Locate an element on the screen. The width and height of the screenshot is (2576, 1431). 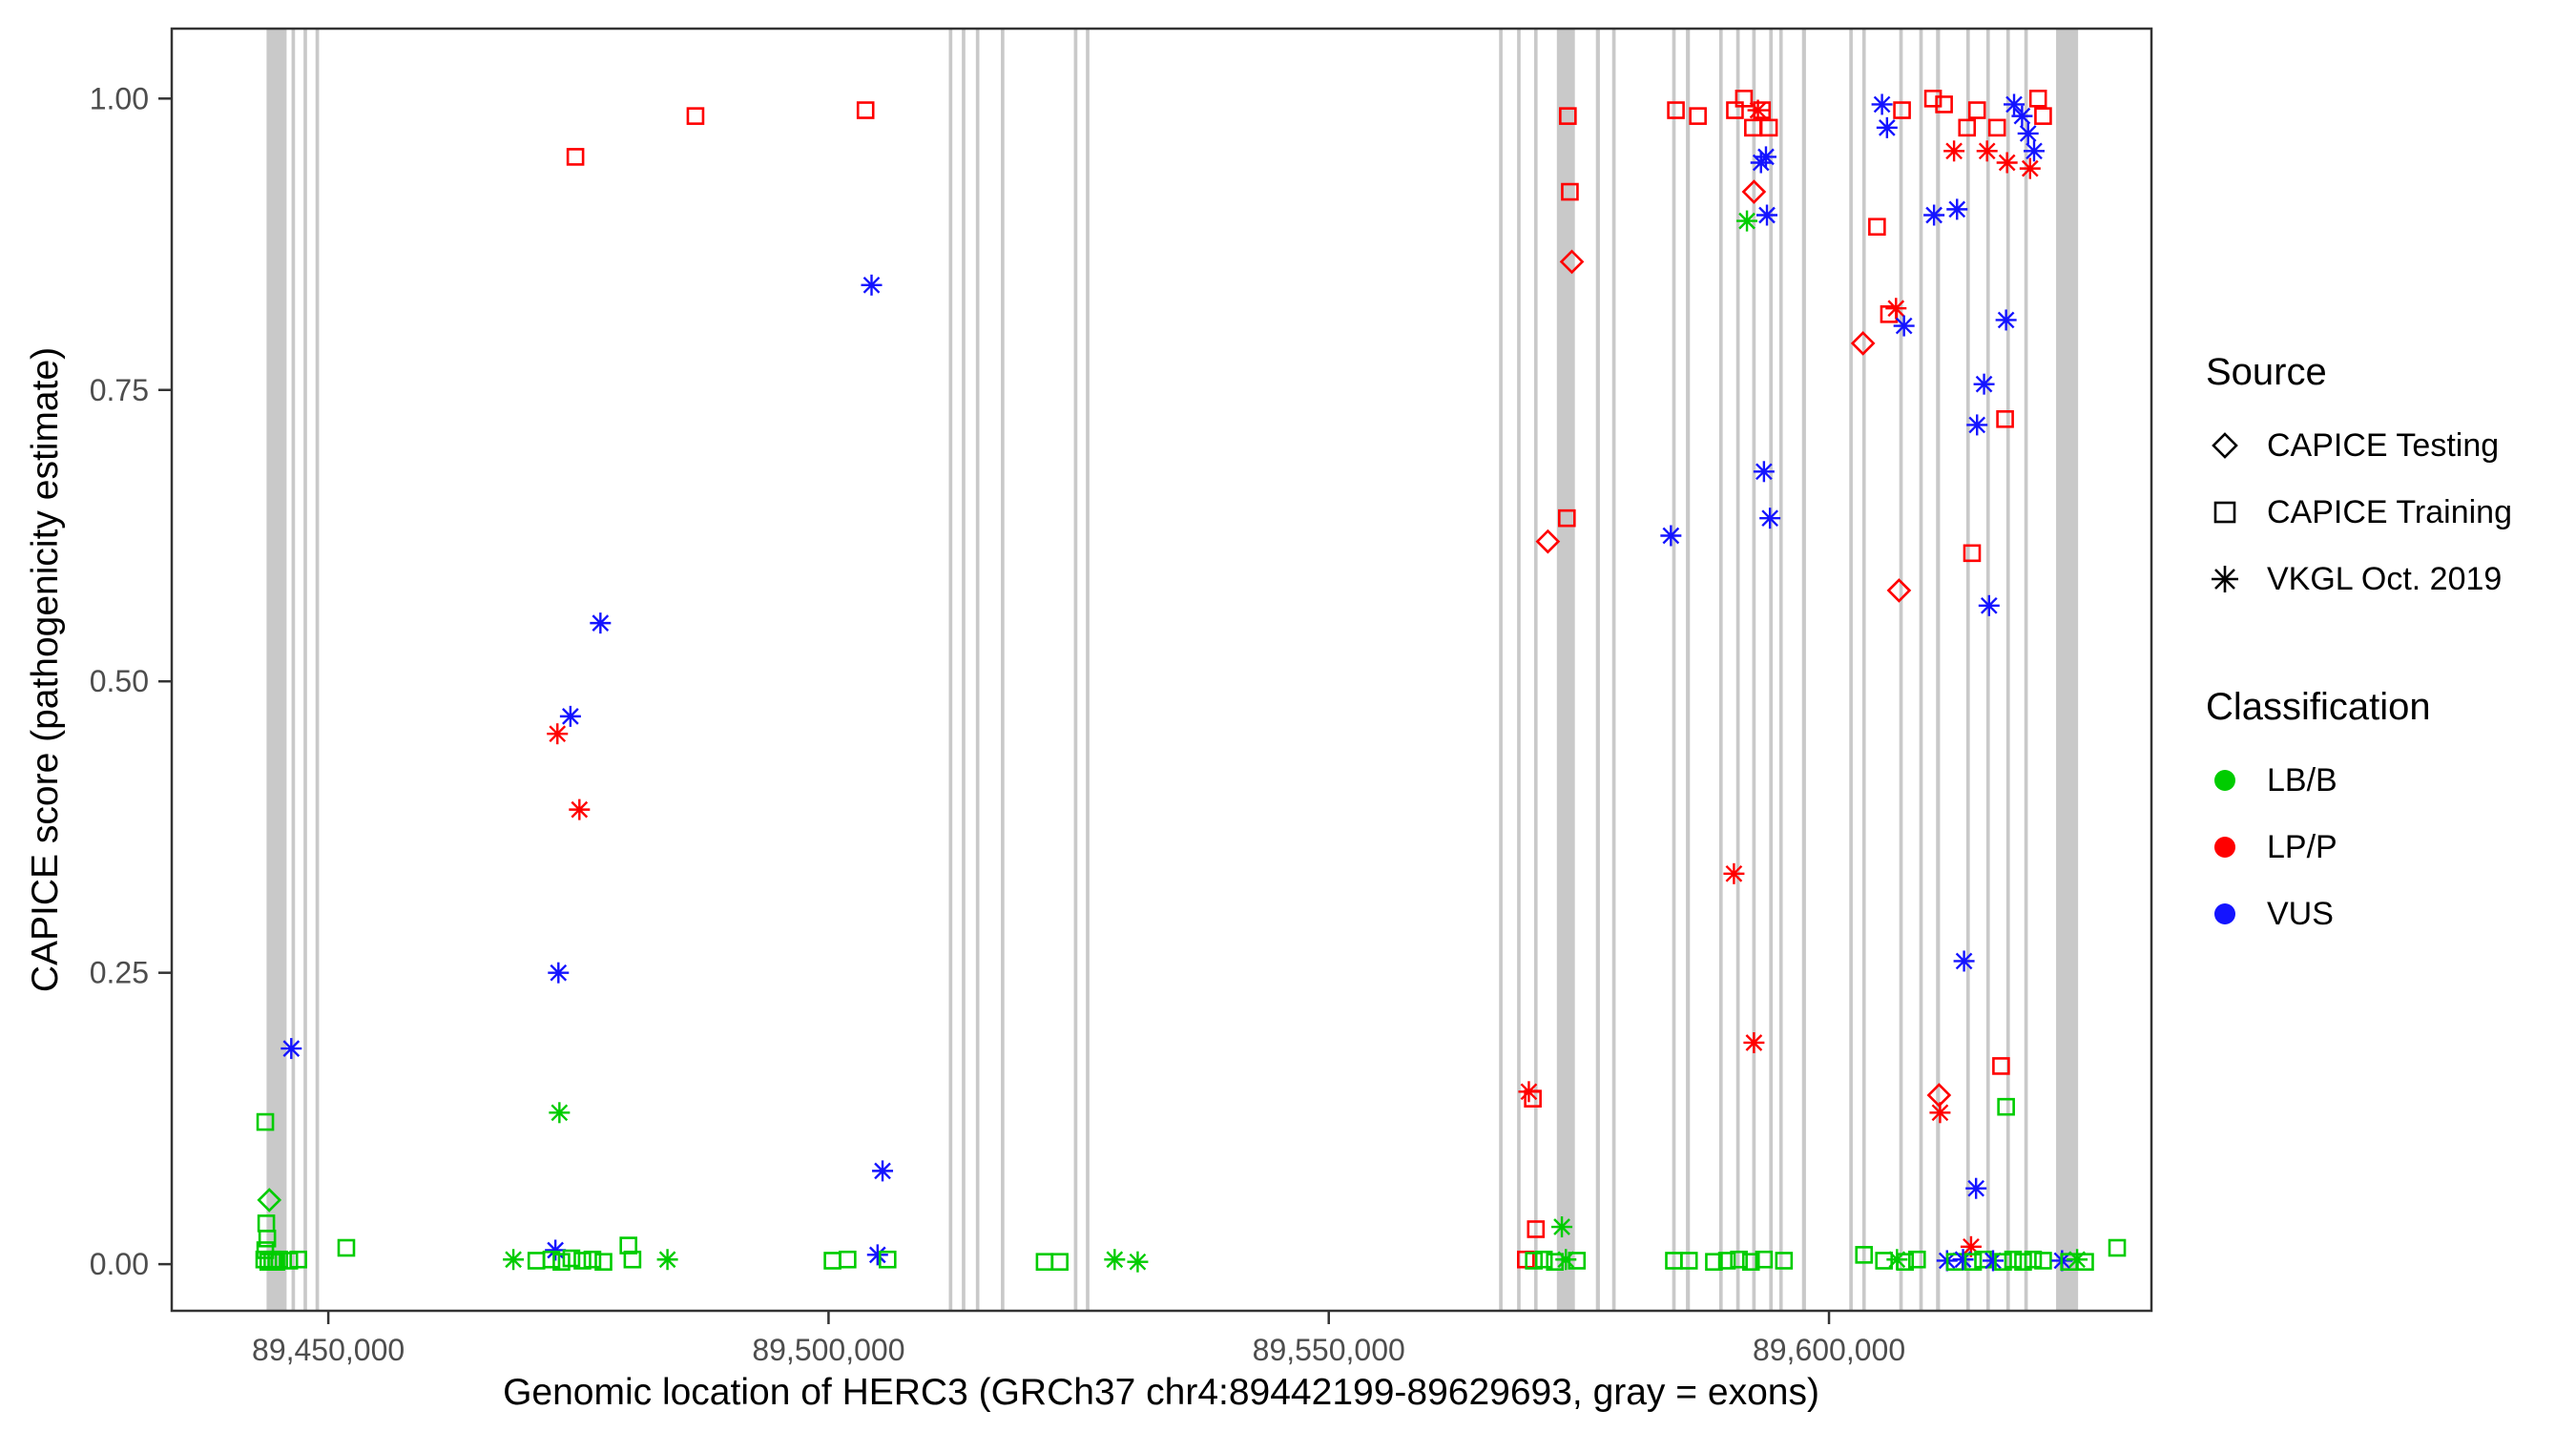
y-tick-label: 0.75 is located at coordinates (119, 390).